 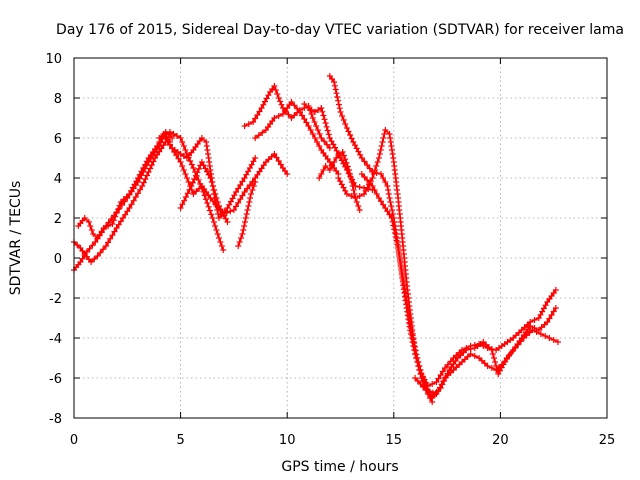 I want to click on x-tick-label: 0, so click(x=74, y=440).